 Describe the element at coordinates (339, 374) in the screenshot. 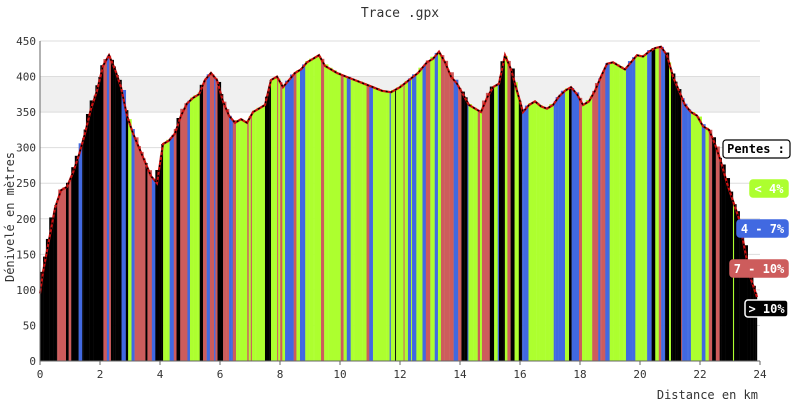

I see `x-tick-label: 10` at that location.